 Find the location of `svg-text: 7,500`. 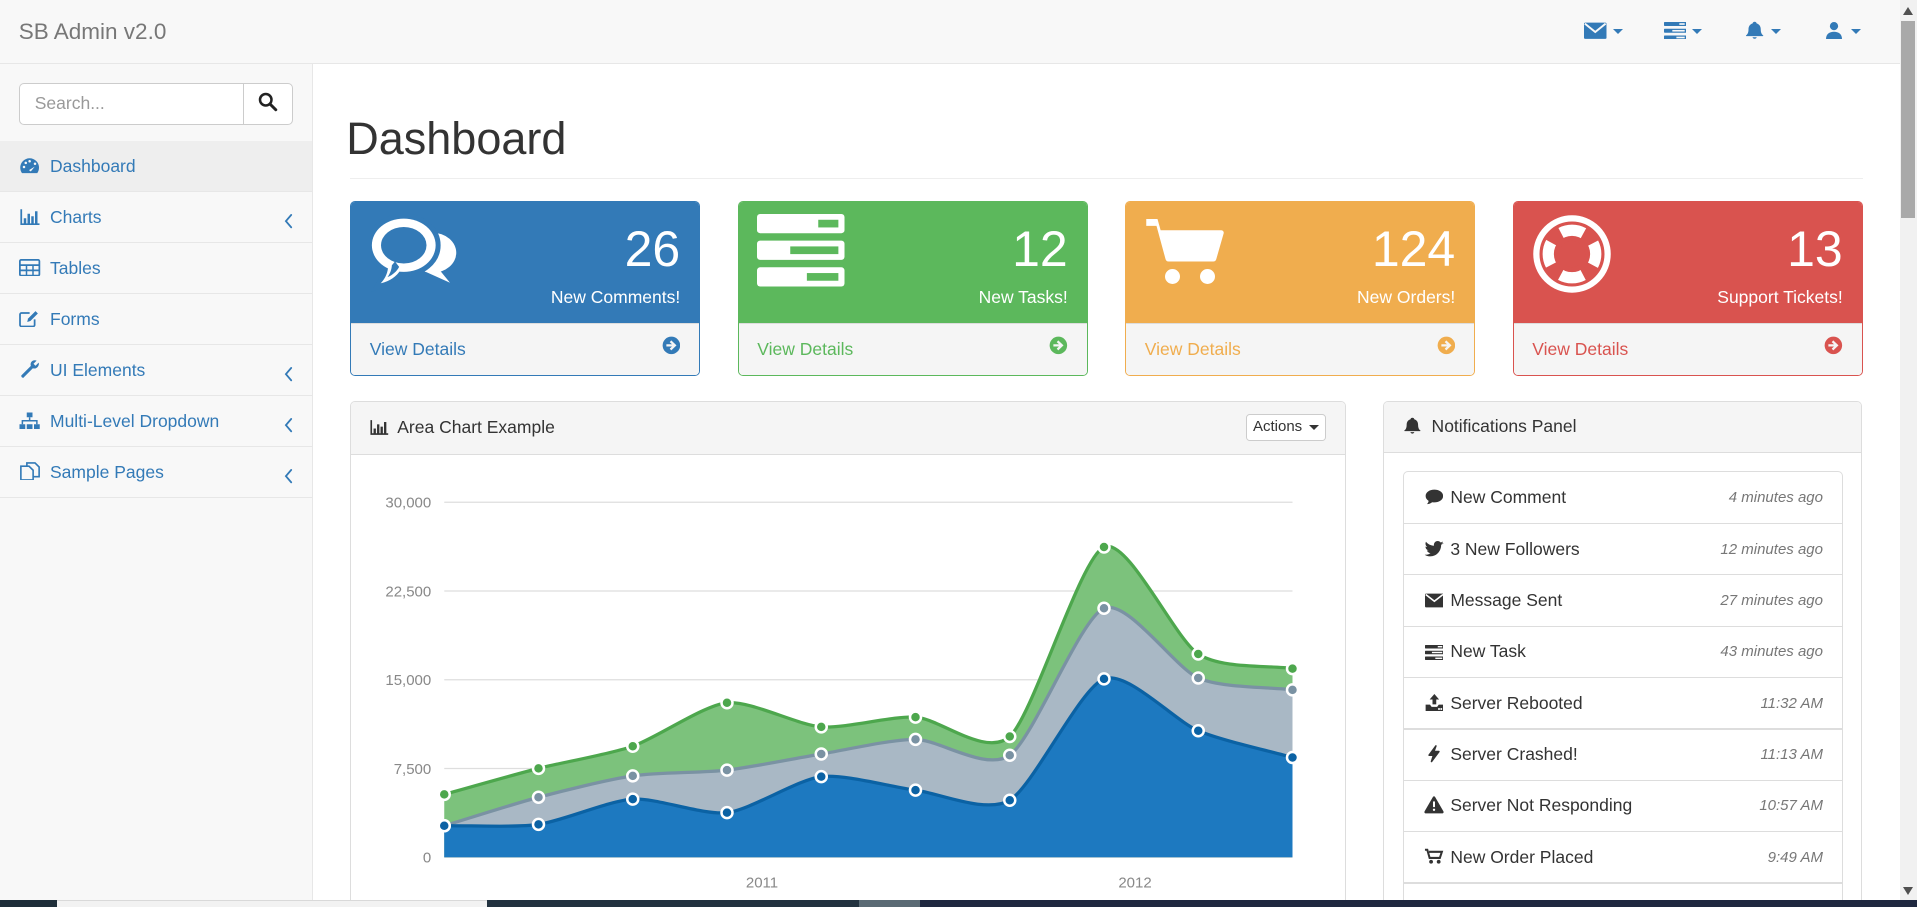

svg-text: 7,500 is located at coordinates (412, 768).